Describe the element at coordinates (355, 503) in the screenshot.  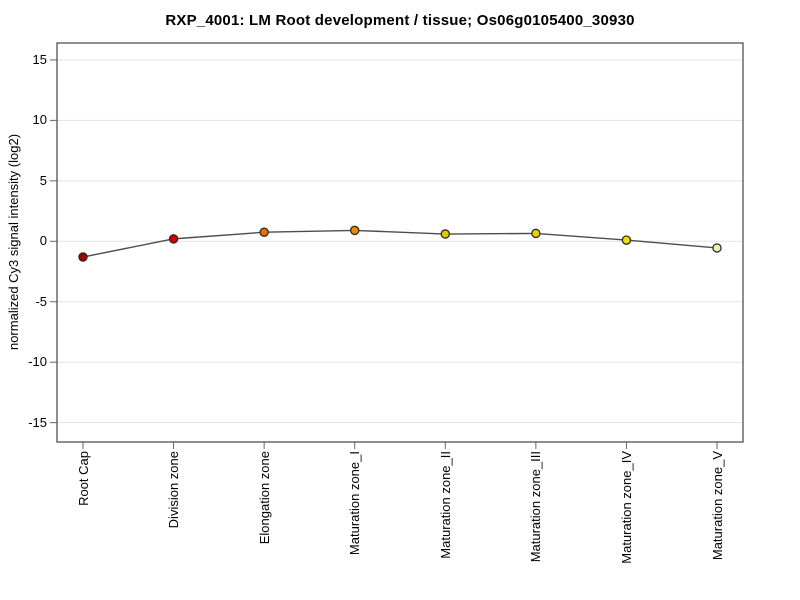
I see `x-category-label: Maturation zone_I` at that location.